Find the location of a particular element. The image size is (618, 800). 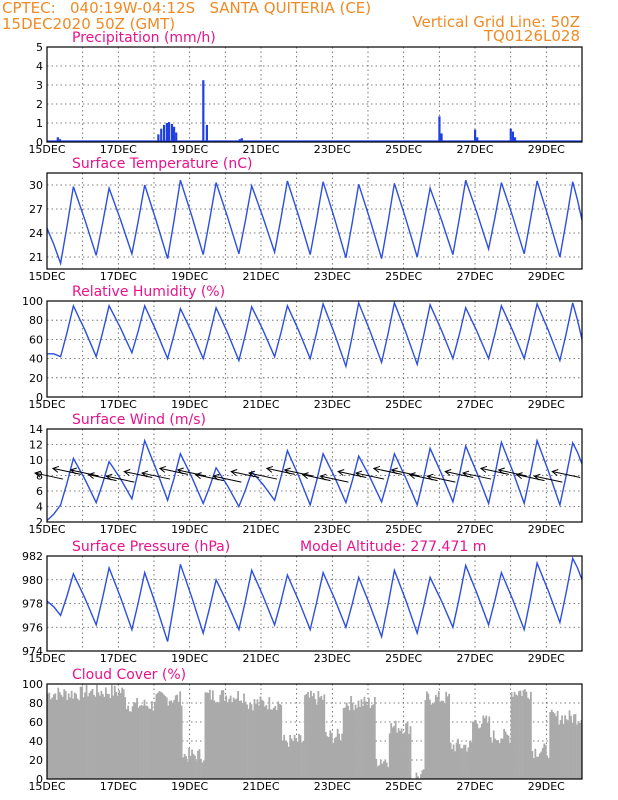

y-tick-label: 0 is located at coordinates (39, 779).